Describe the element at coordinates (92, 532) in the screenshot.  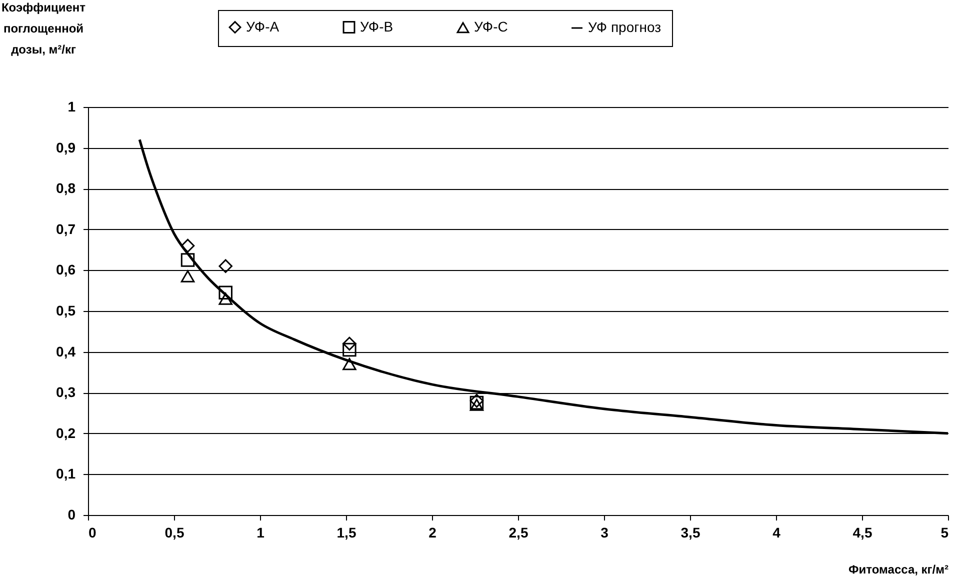
I see `x-tick-label: 0` at that location.